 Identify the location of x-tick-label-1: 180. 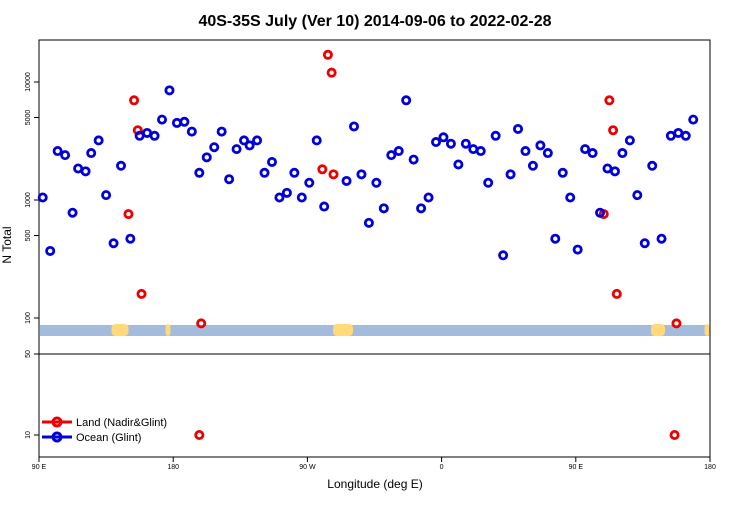
(173, 467).